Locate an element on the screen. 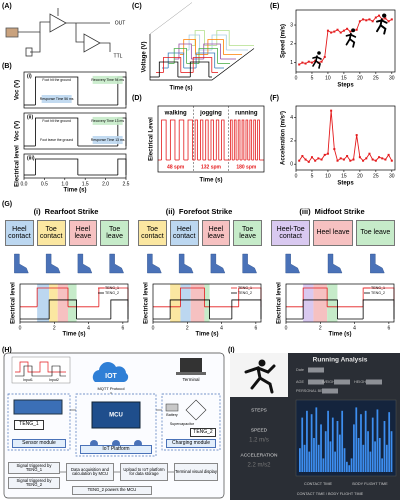 This screenshot has width=400, height=500. y-axis-label: Acceleration (m/s²) is located at coordinates (283, 138).